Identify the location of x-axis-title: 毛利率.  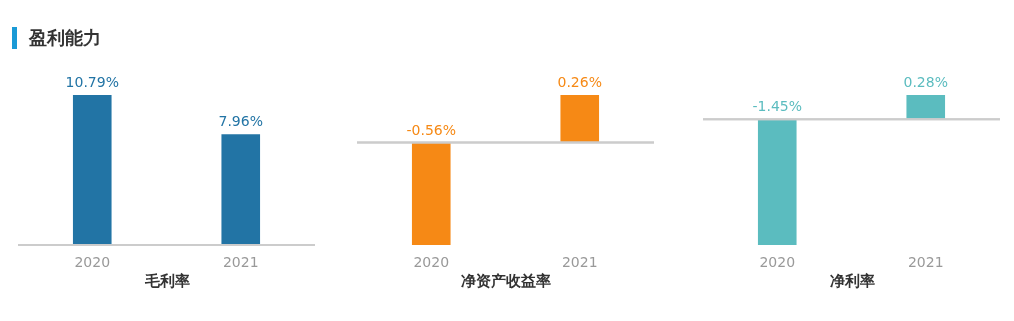
(166, 280).